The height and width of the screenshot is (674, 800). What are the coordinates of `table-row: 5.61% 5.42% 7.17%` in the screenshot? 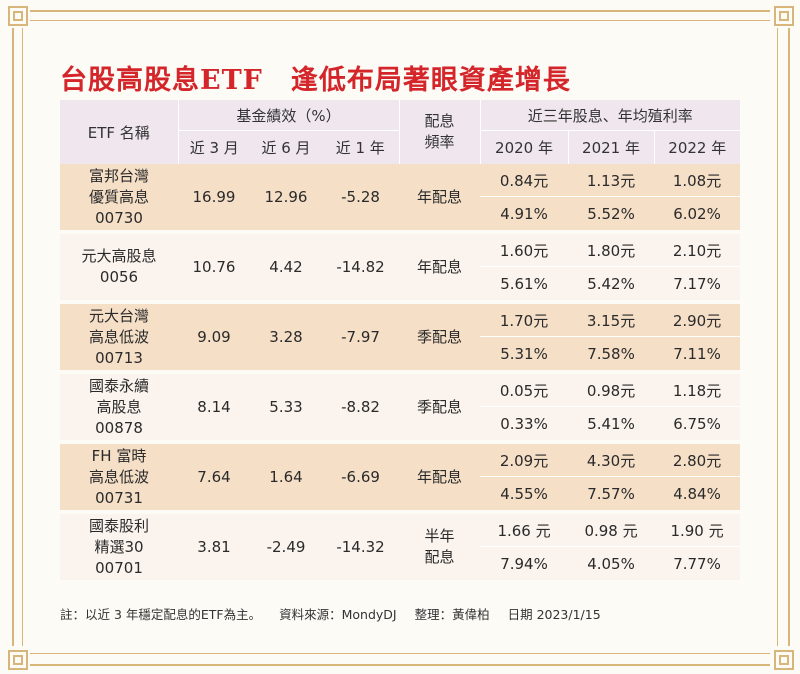 It's located at (400, 283).